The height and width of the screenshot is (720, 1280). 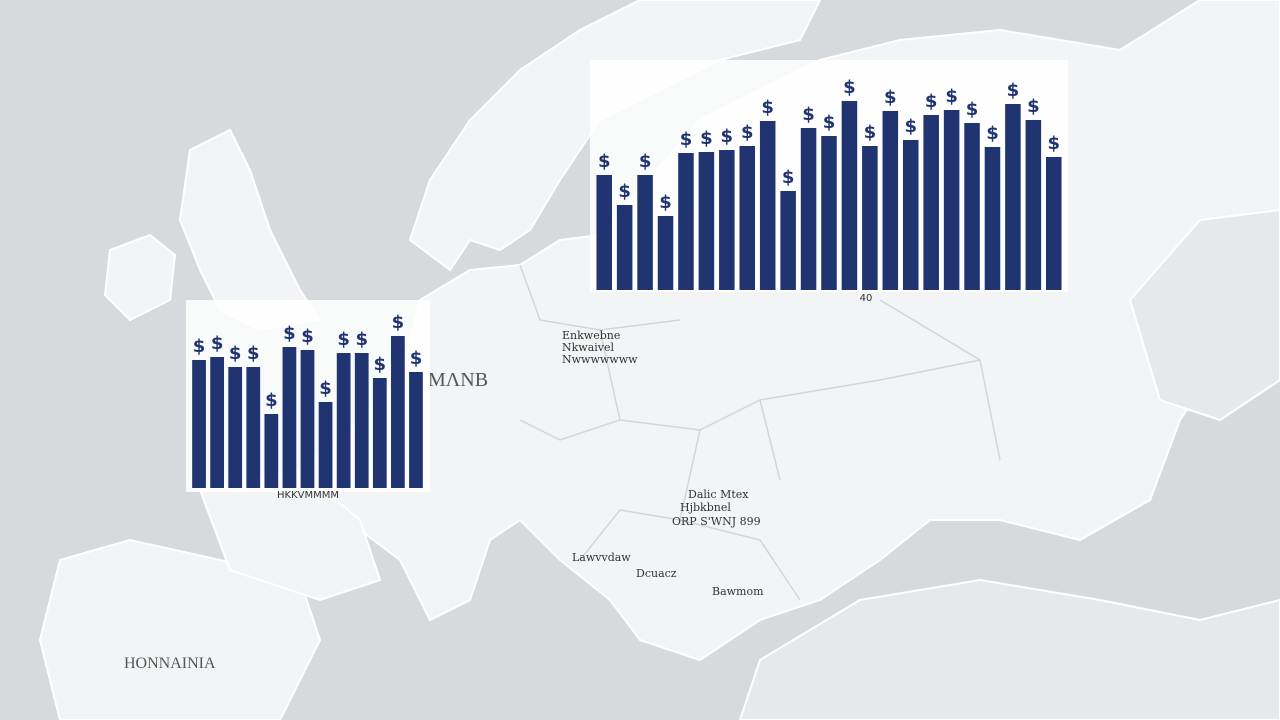 I want to click on chart-label: HKKVMMMM, so click(x=308, y=495).